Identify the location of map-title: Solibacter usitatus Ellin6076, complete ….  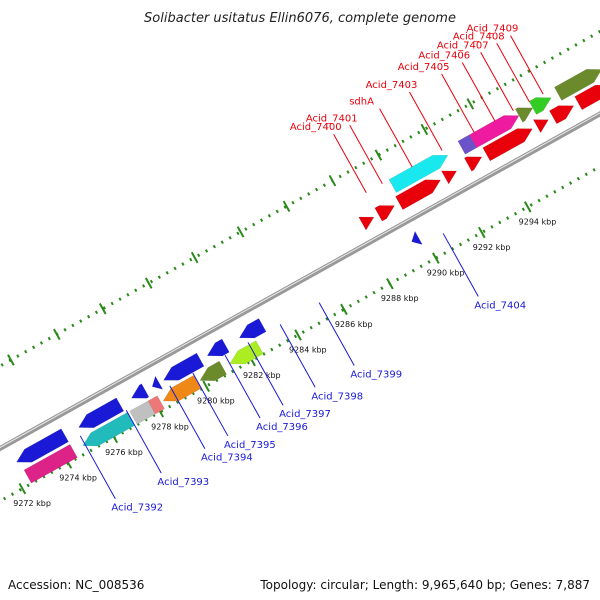
(300, 18).